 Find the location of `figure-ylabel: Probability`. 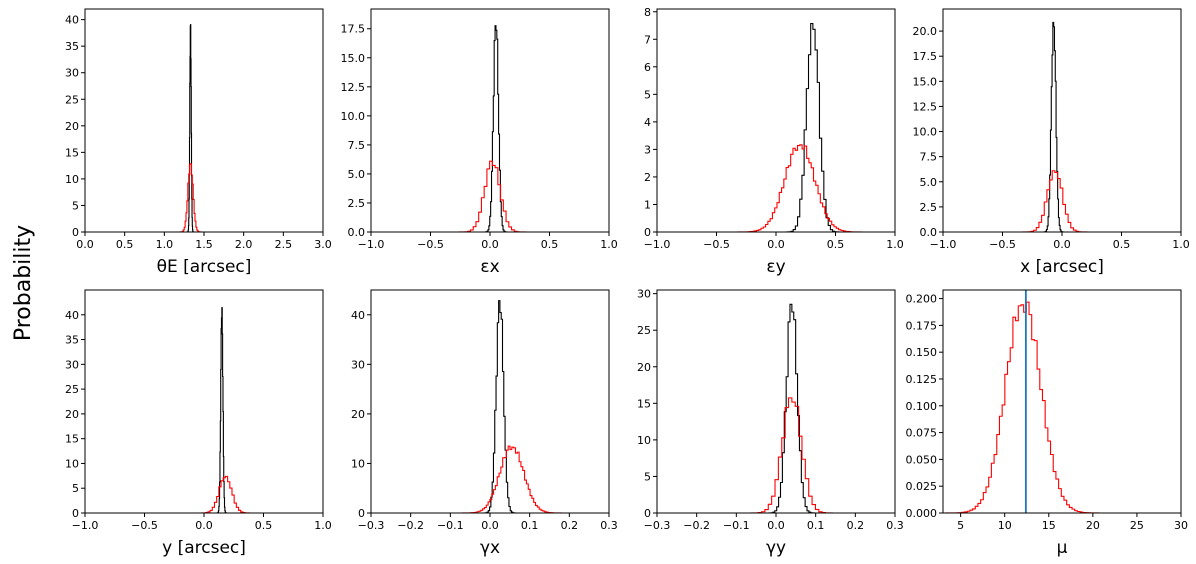

figure-ylabel: Probability is located at coordinates (23, 283).